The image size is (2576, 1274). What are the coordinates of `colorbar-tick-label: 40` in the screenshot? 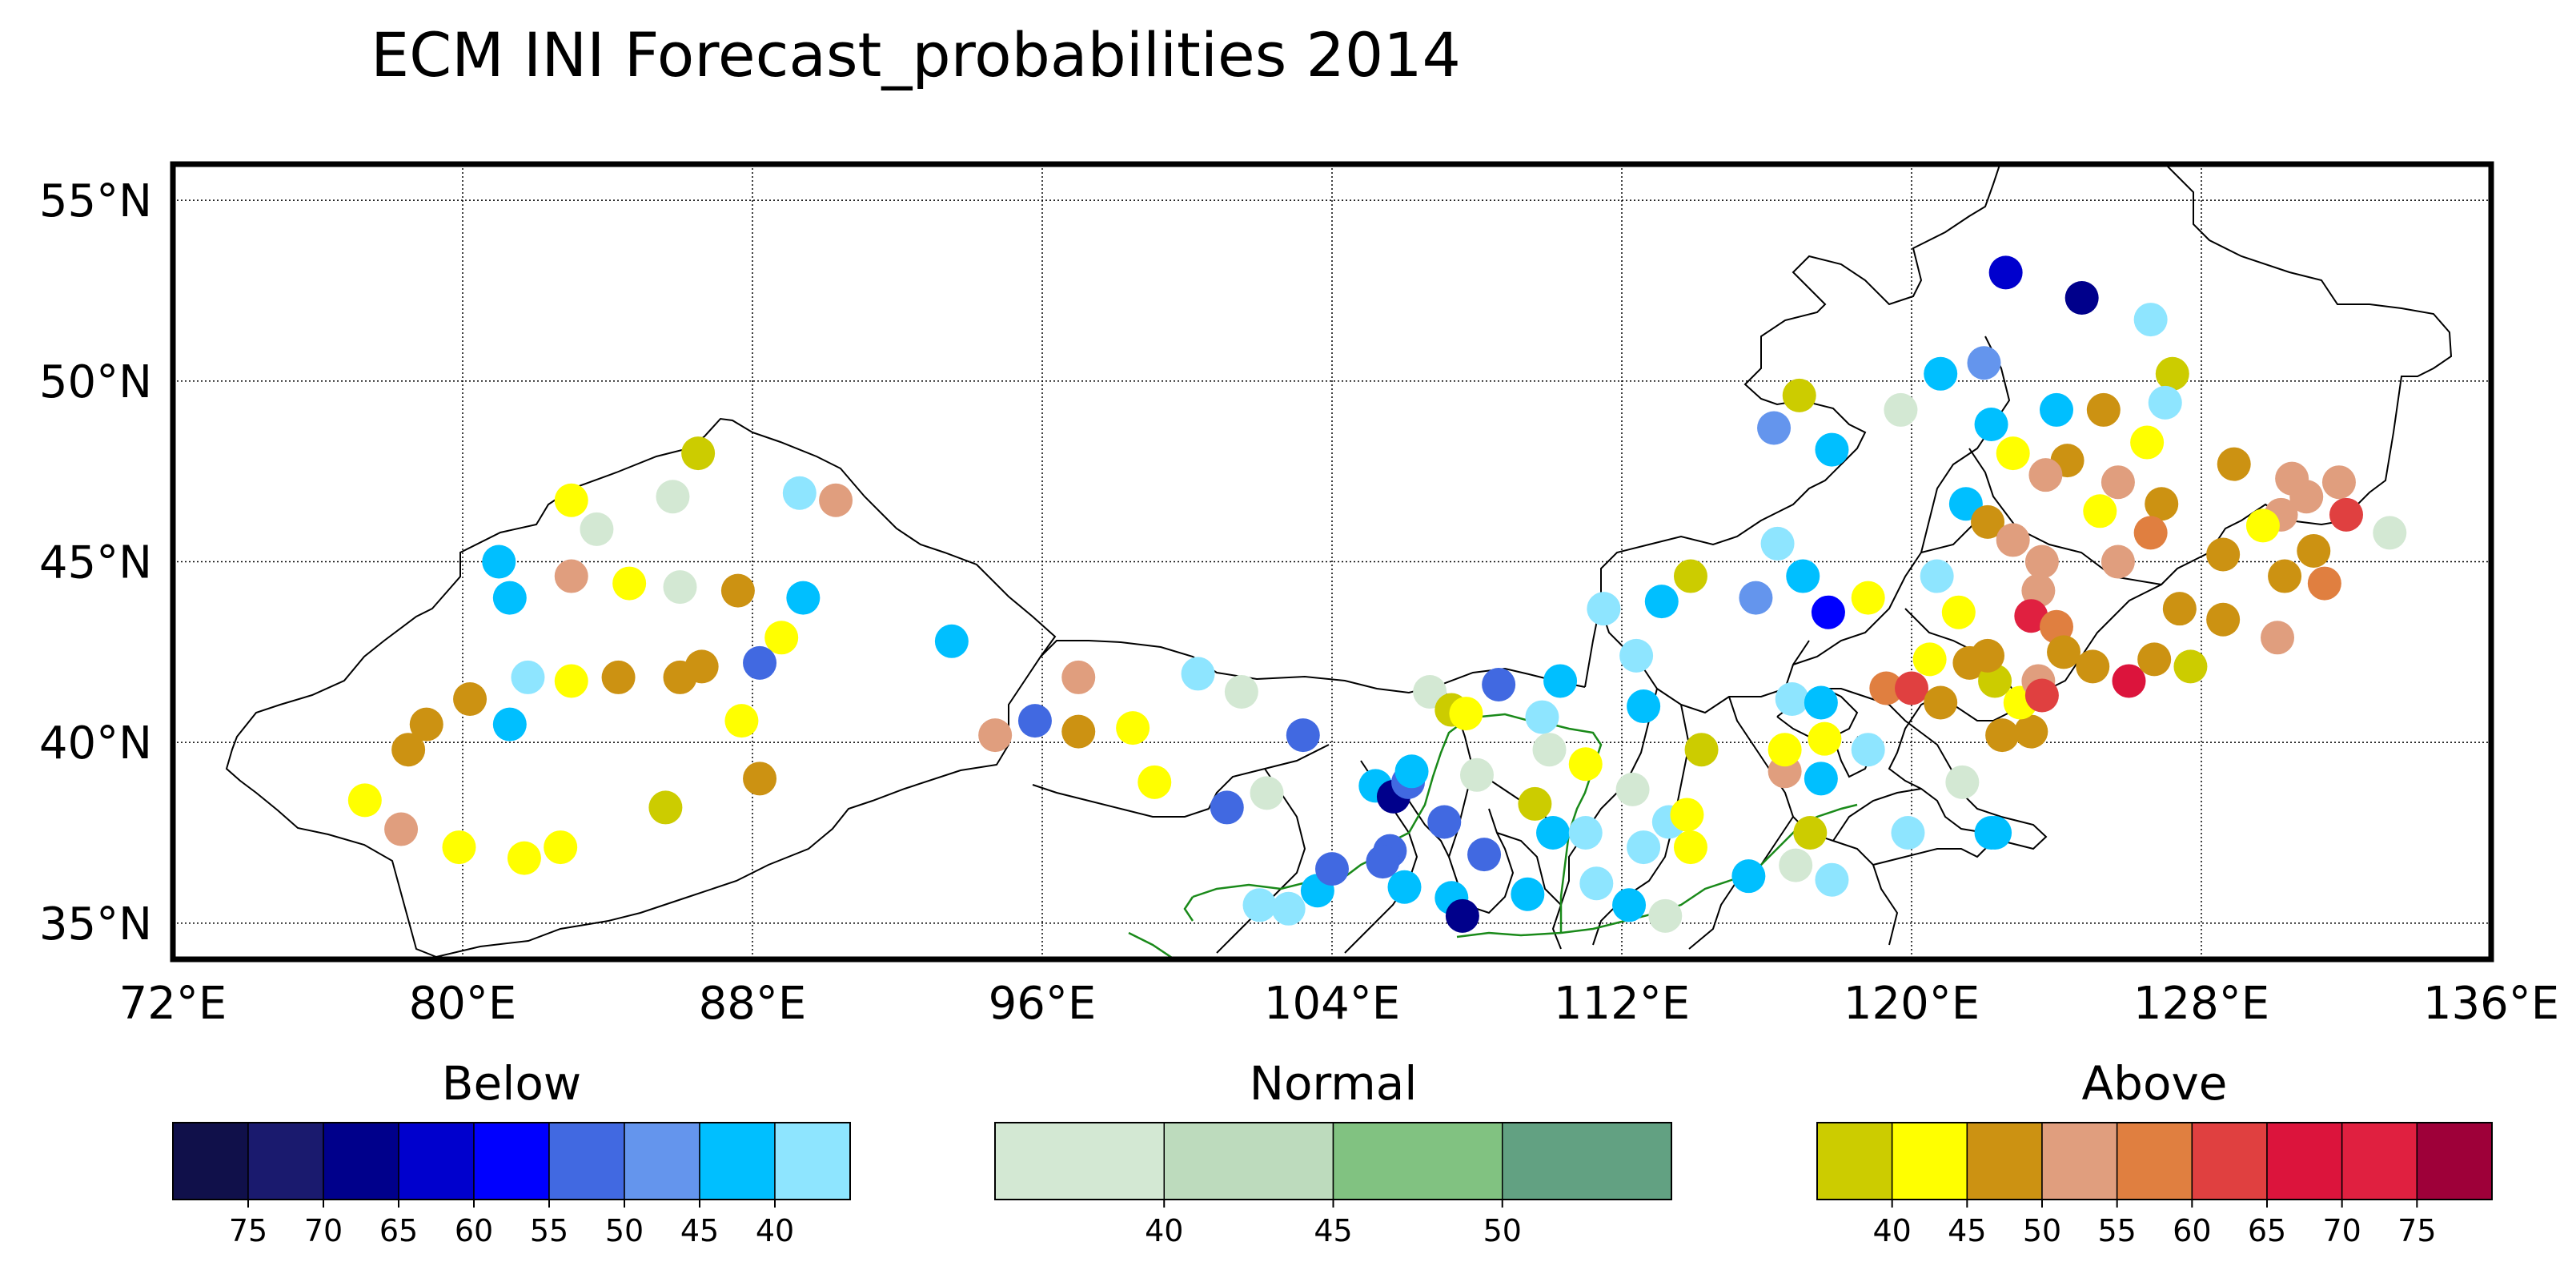 It's located at (1164, 1230).